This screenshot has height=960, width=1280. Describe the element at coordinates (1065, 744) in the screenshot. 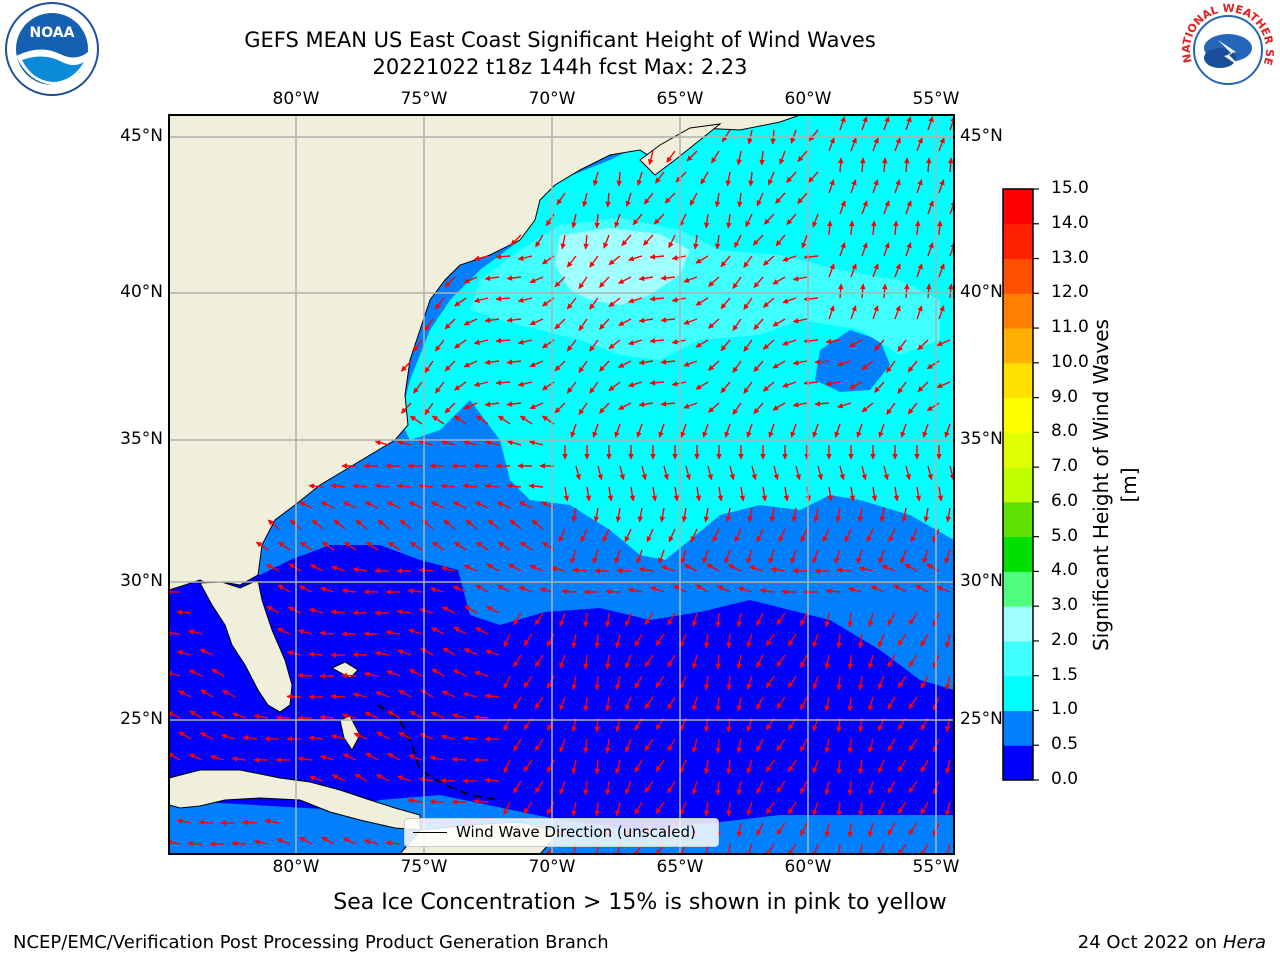

I see `colorbar-tick-label: 0.5` at that location.